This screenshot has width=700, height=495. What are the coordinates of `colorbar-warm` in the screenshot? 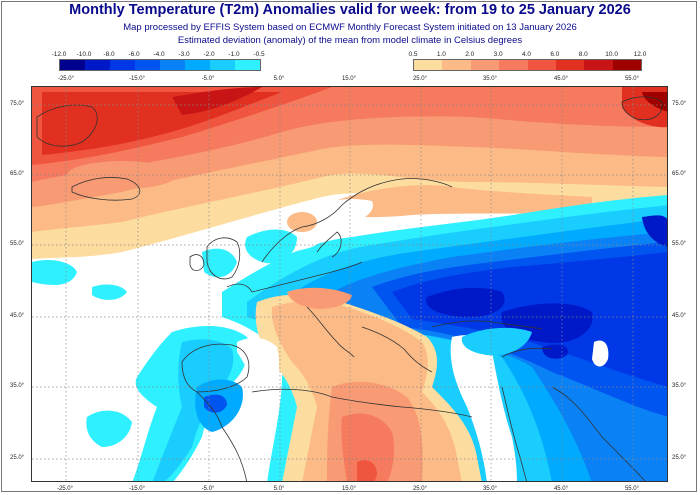 It's located at (527, 65).